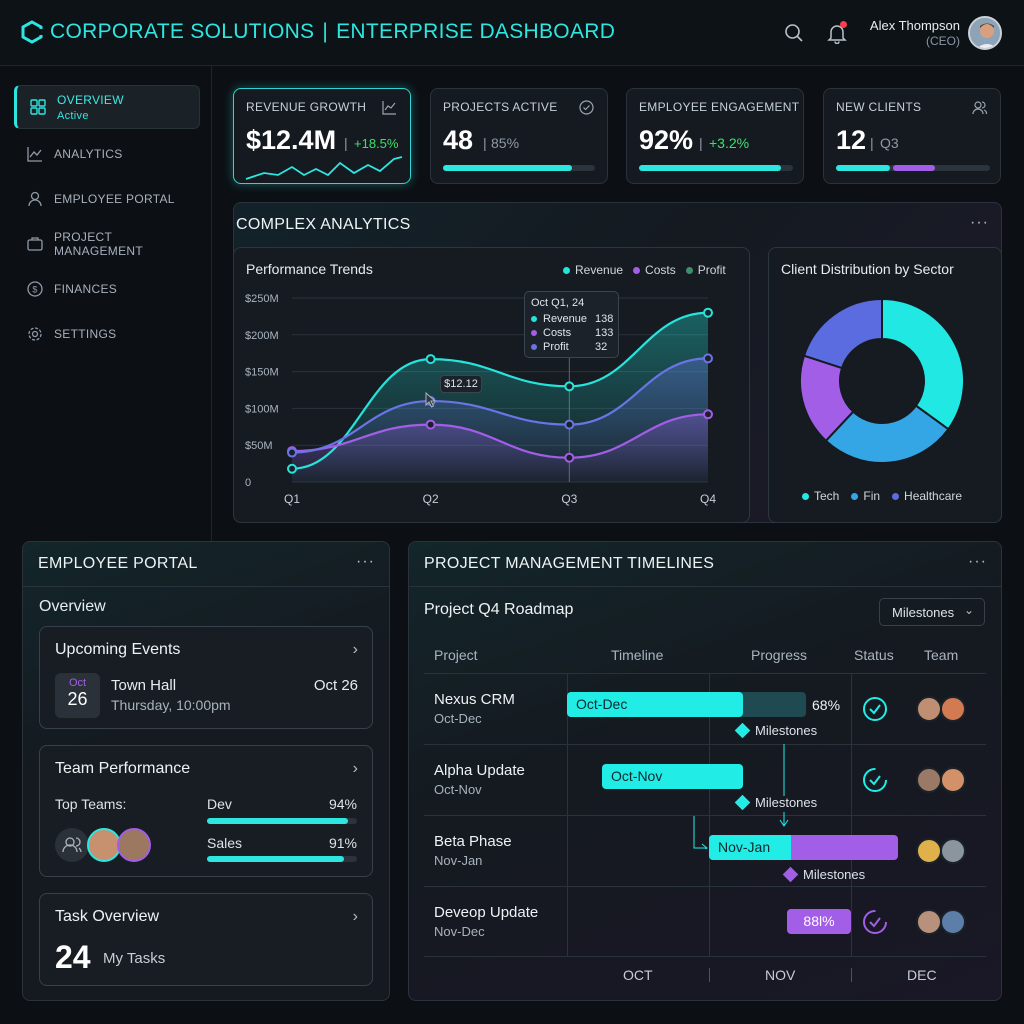 The image size is (1024, 1024). I want to click on kpi-card-engagement: EMPLOYEE ENGAGEMENT 92% | +3.2%, so click(715, 136).